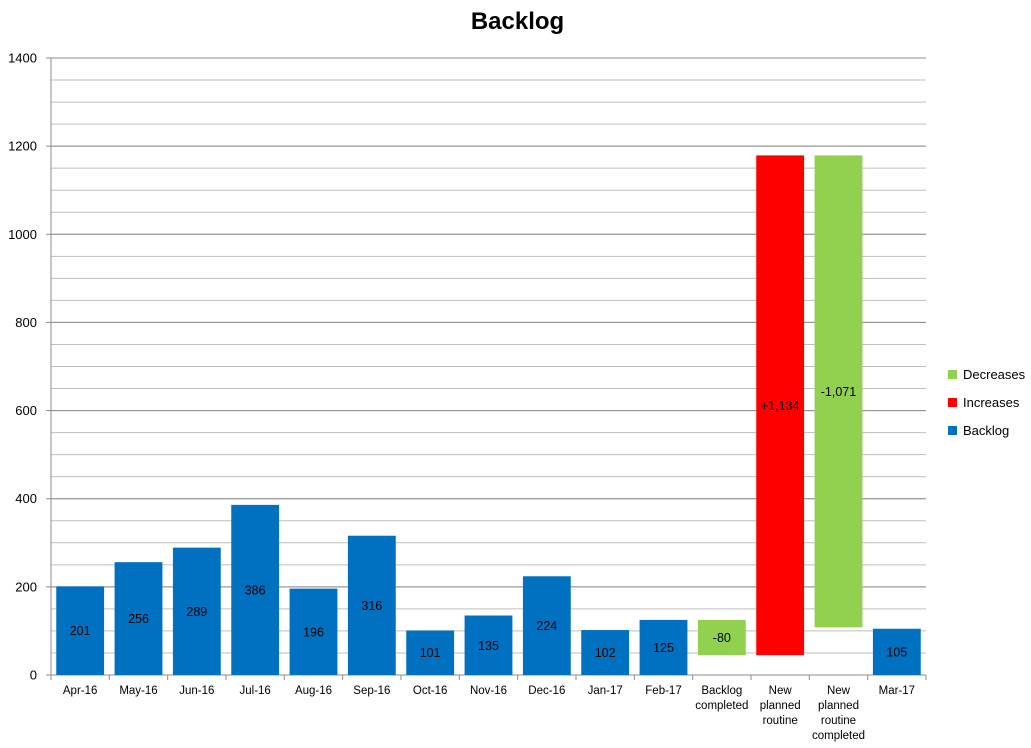 The width and height of the screenshot is (1031, 748). What do you see at coordinates (517, 21) in the screenshot?
I see `chart-title: Backlog` at bounding box center [517, 21].